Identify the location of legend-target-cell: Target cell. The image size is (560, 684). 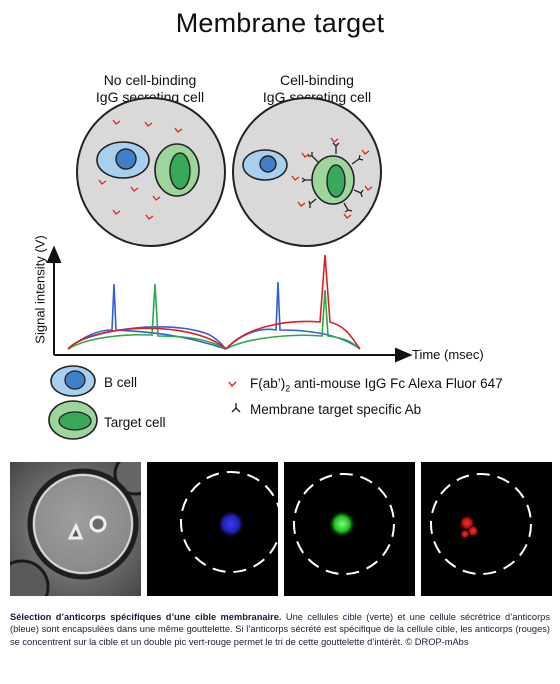
(135, 422).